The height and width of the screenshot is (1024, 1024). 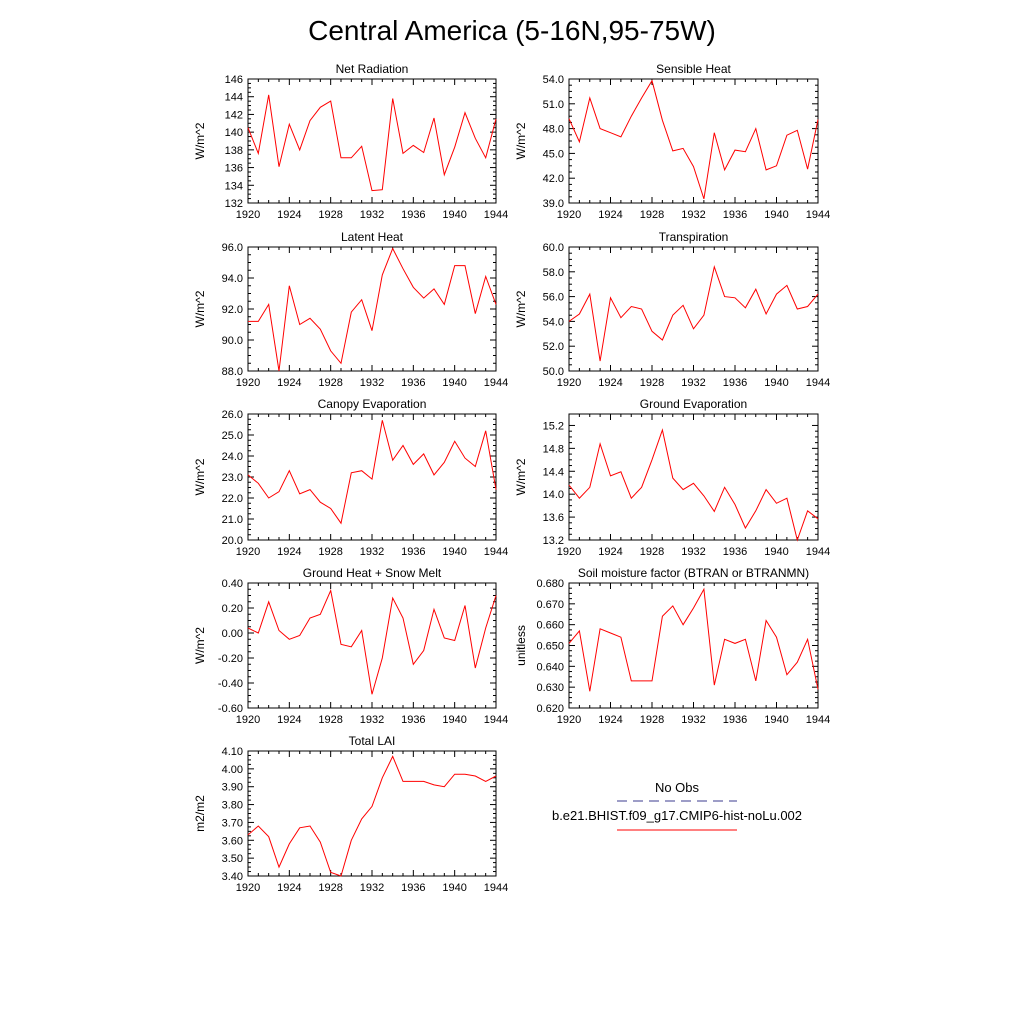 I want to click on panel-title: Ground Heat + Snow Melt, so click(x=372, y=573).